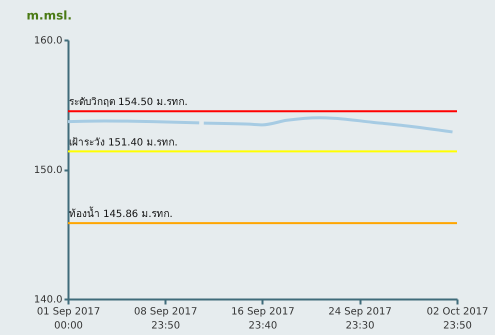  What do you see at coordinates (68, 319) in the screenshot?
I see `x-tick-label: 01 Sep 2017 00:00` at bounding box center [68, 319].